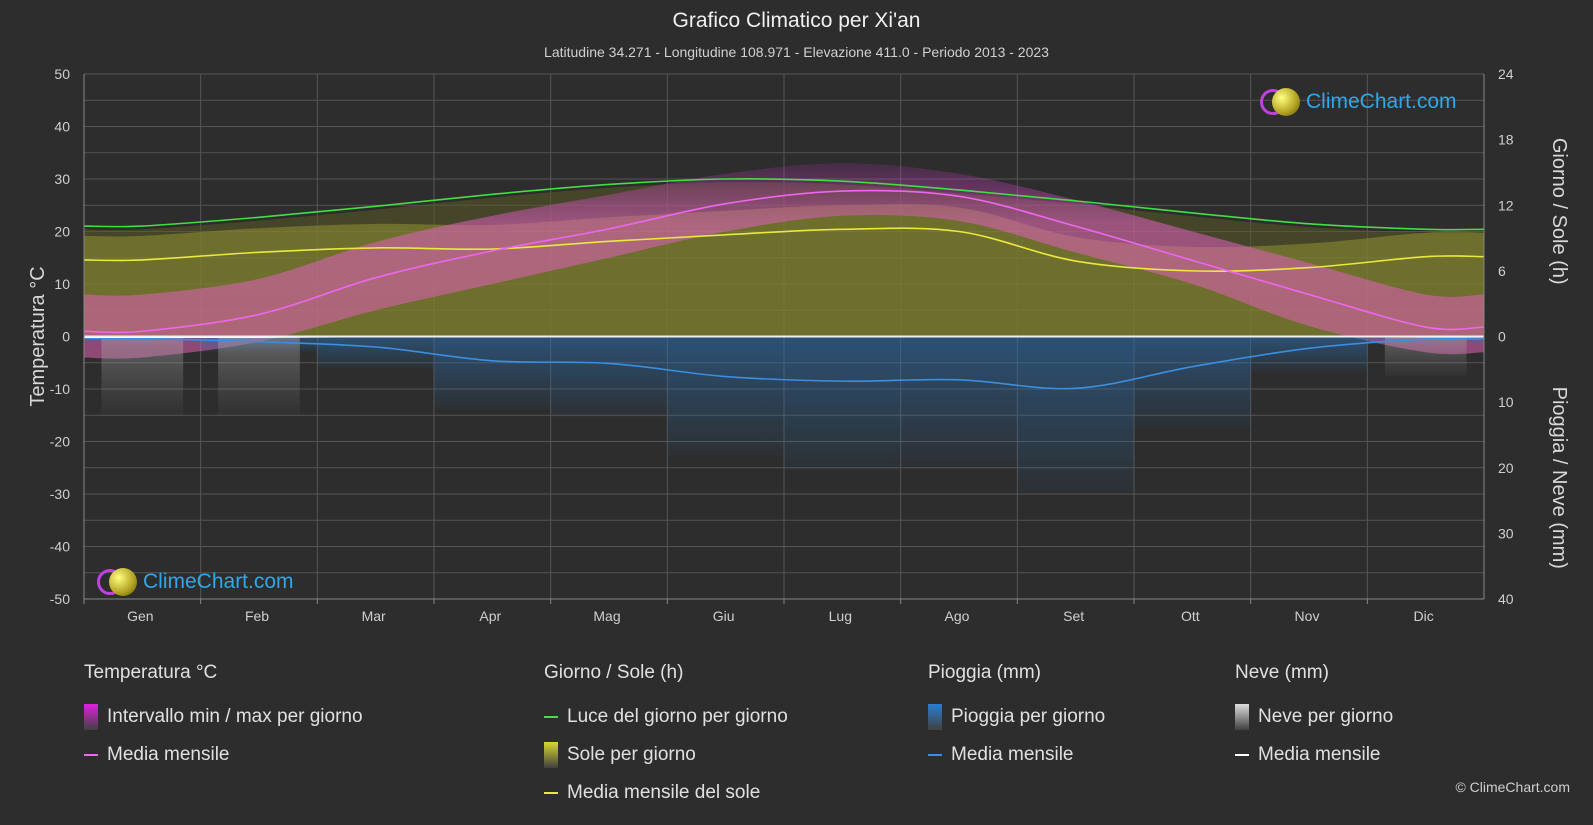 The width and height of the screenshot is (1593, 825). Describe the element at coordinates (631, 754) in the screenshot. I see `legend-label: Sole per giorno` at that location.